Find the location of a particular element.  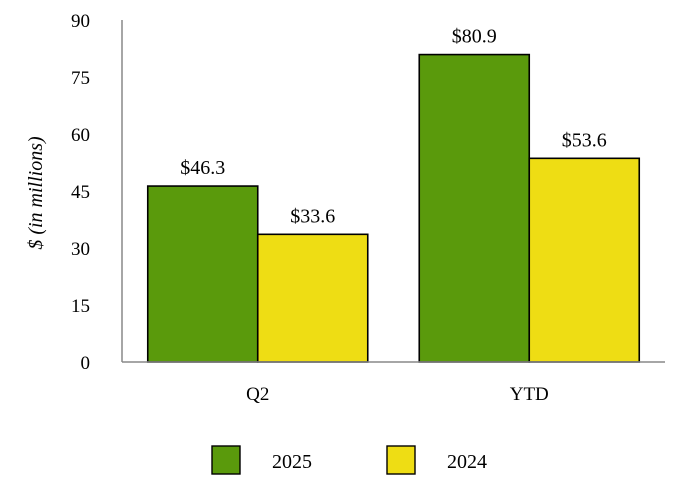

y-tick-label-3: 45 is located at coordinates (80, 192).